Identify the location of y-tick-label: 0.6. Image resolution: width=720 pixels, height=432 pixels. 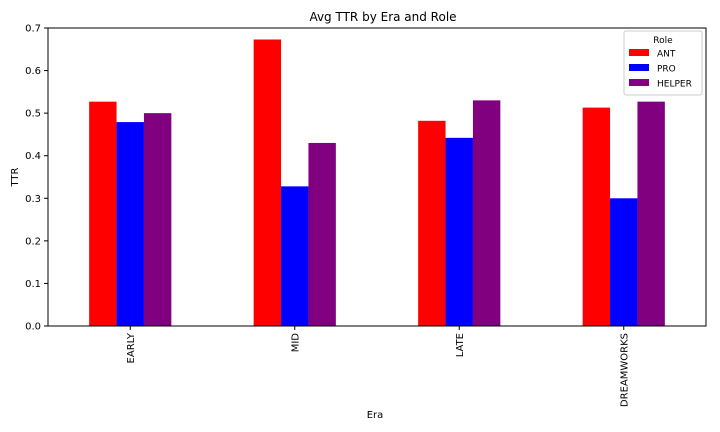
(33, 71).